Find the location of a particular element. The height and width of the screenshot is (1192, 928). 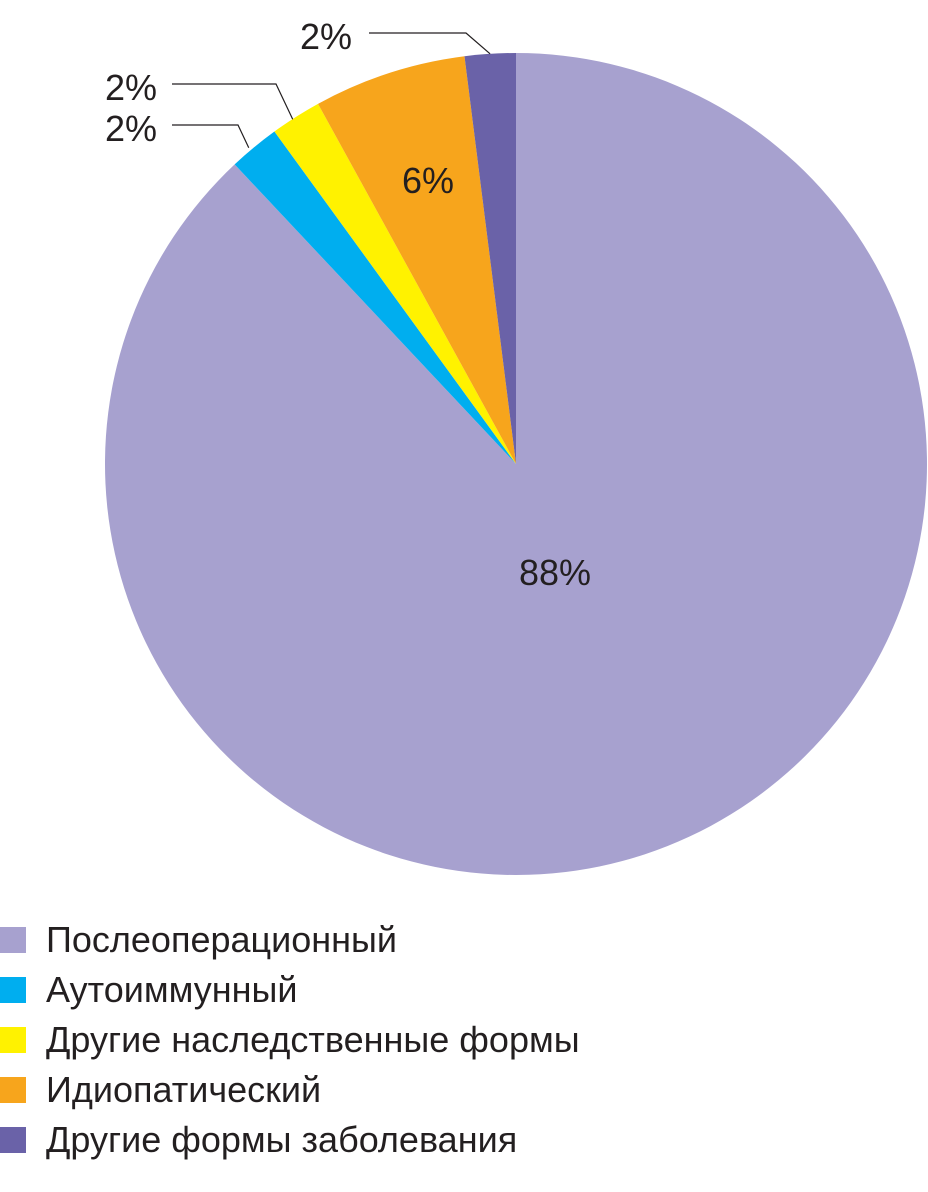

legend-item: Другие формы заболевания is located at coordinates (258, 1140).